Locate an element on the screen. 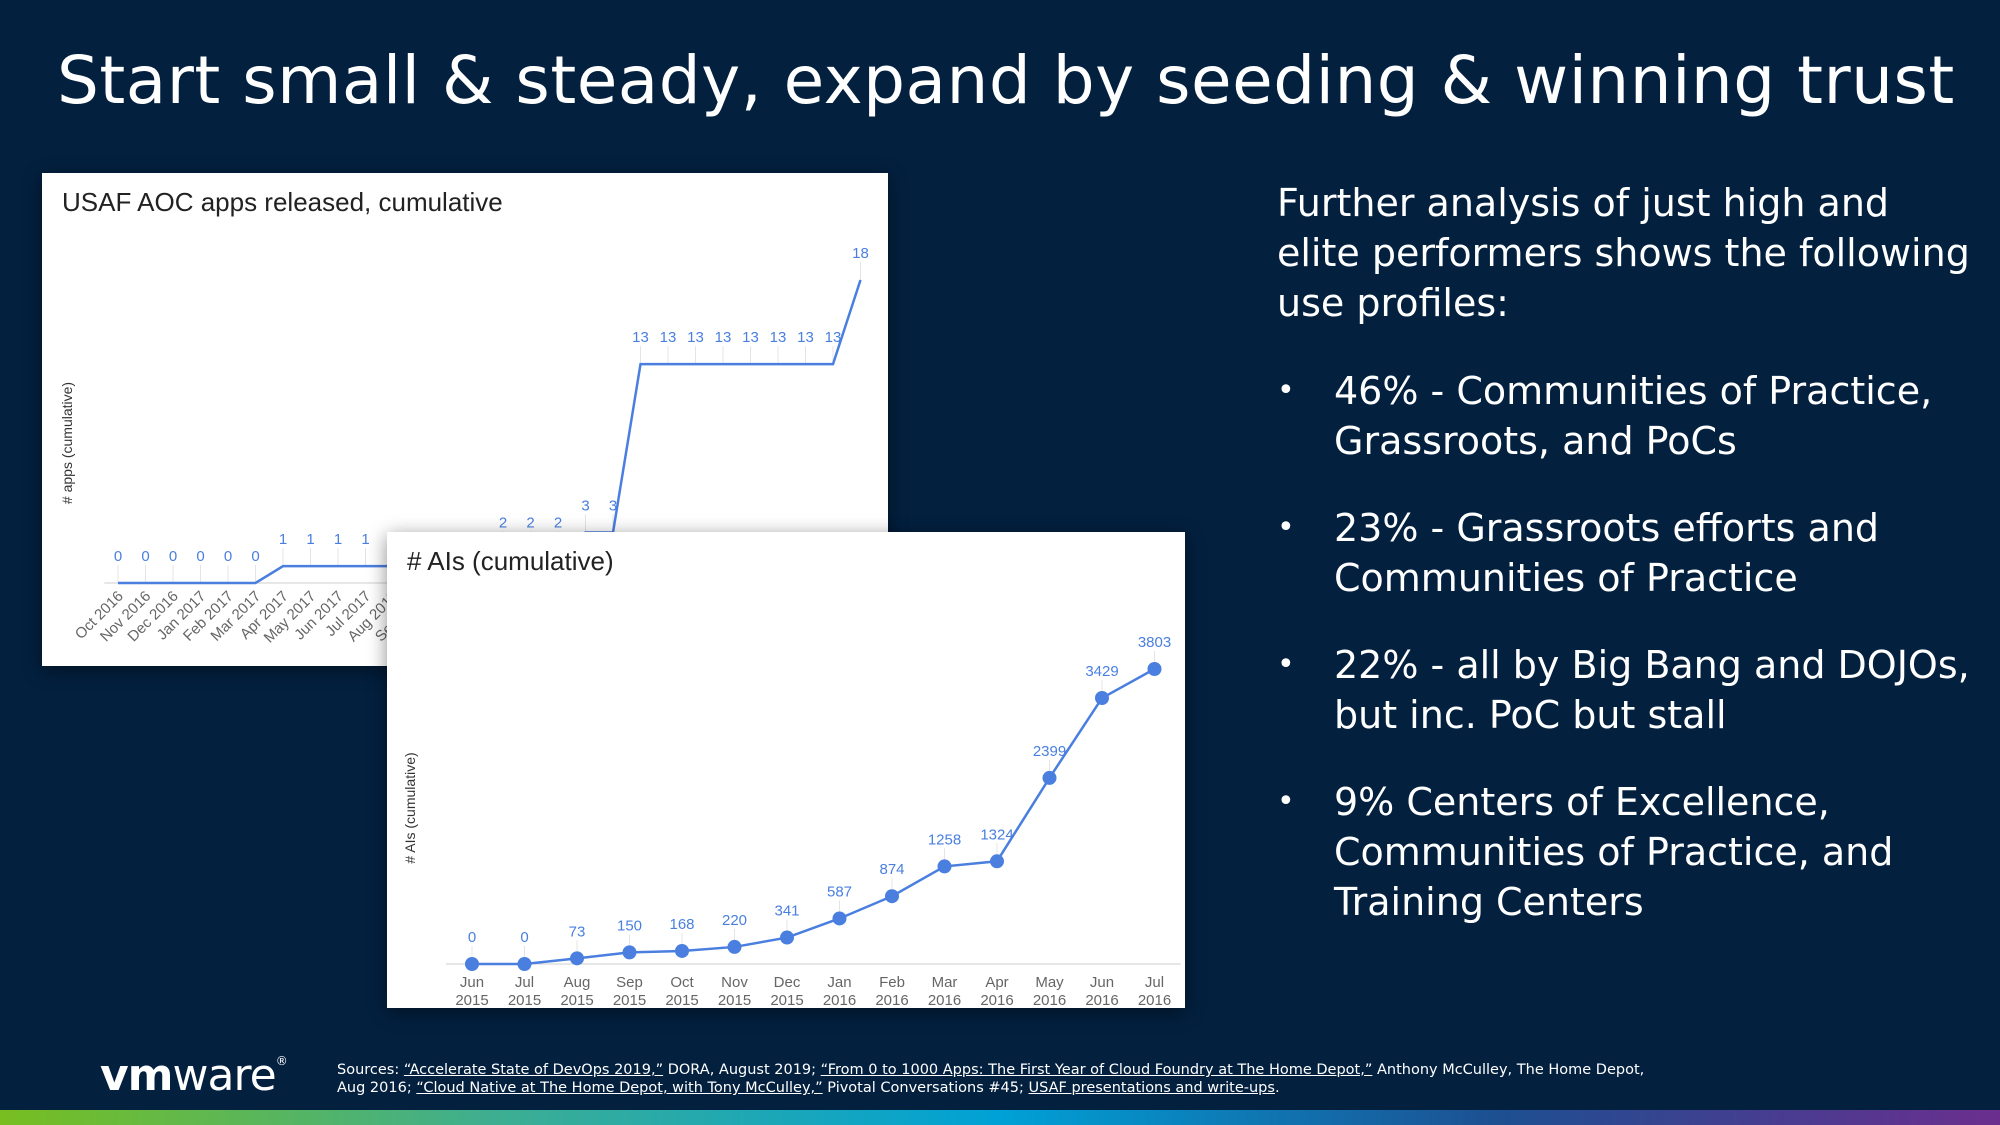 The height and width of the screenshot is (1125, 2000). ais-tick-label: Oct 2015 is located at coordinates (681, 991).